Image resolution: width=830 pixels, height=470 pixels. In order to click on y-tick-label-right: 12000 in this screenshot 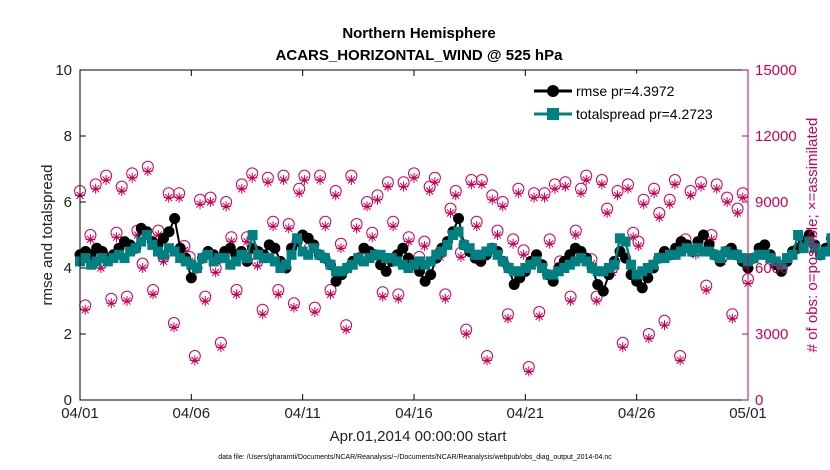, I will do `click(776, 136)`.